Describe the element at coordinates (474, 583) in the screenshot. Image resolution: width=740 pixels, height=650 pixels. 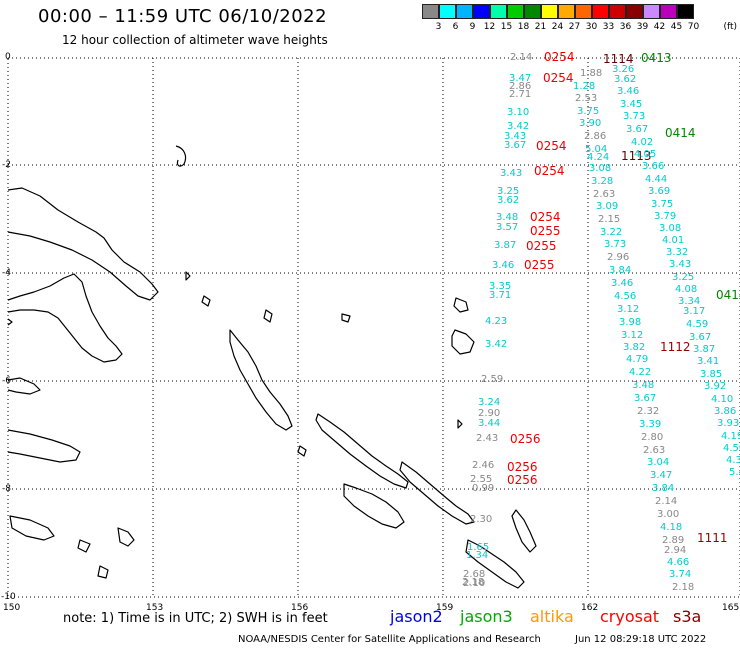
I see `swh-value: 2.10` at that location.